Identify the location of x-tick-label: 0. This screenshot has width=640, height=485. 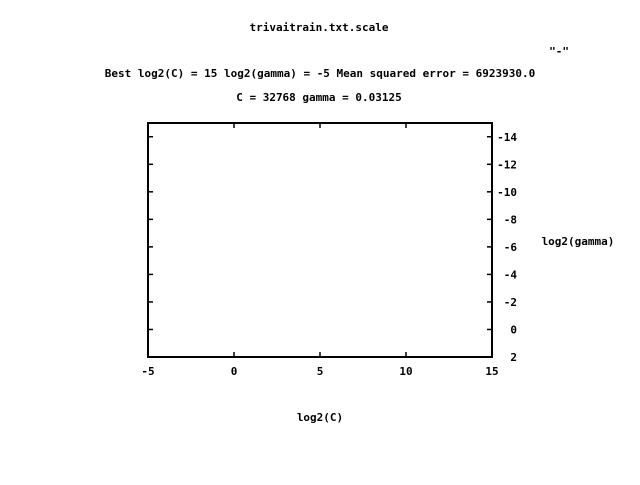
(234, 371).